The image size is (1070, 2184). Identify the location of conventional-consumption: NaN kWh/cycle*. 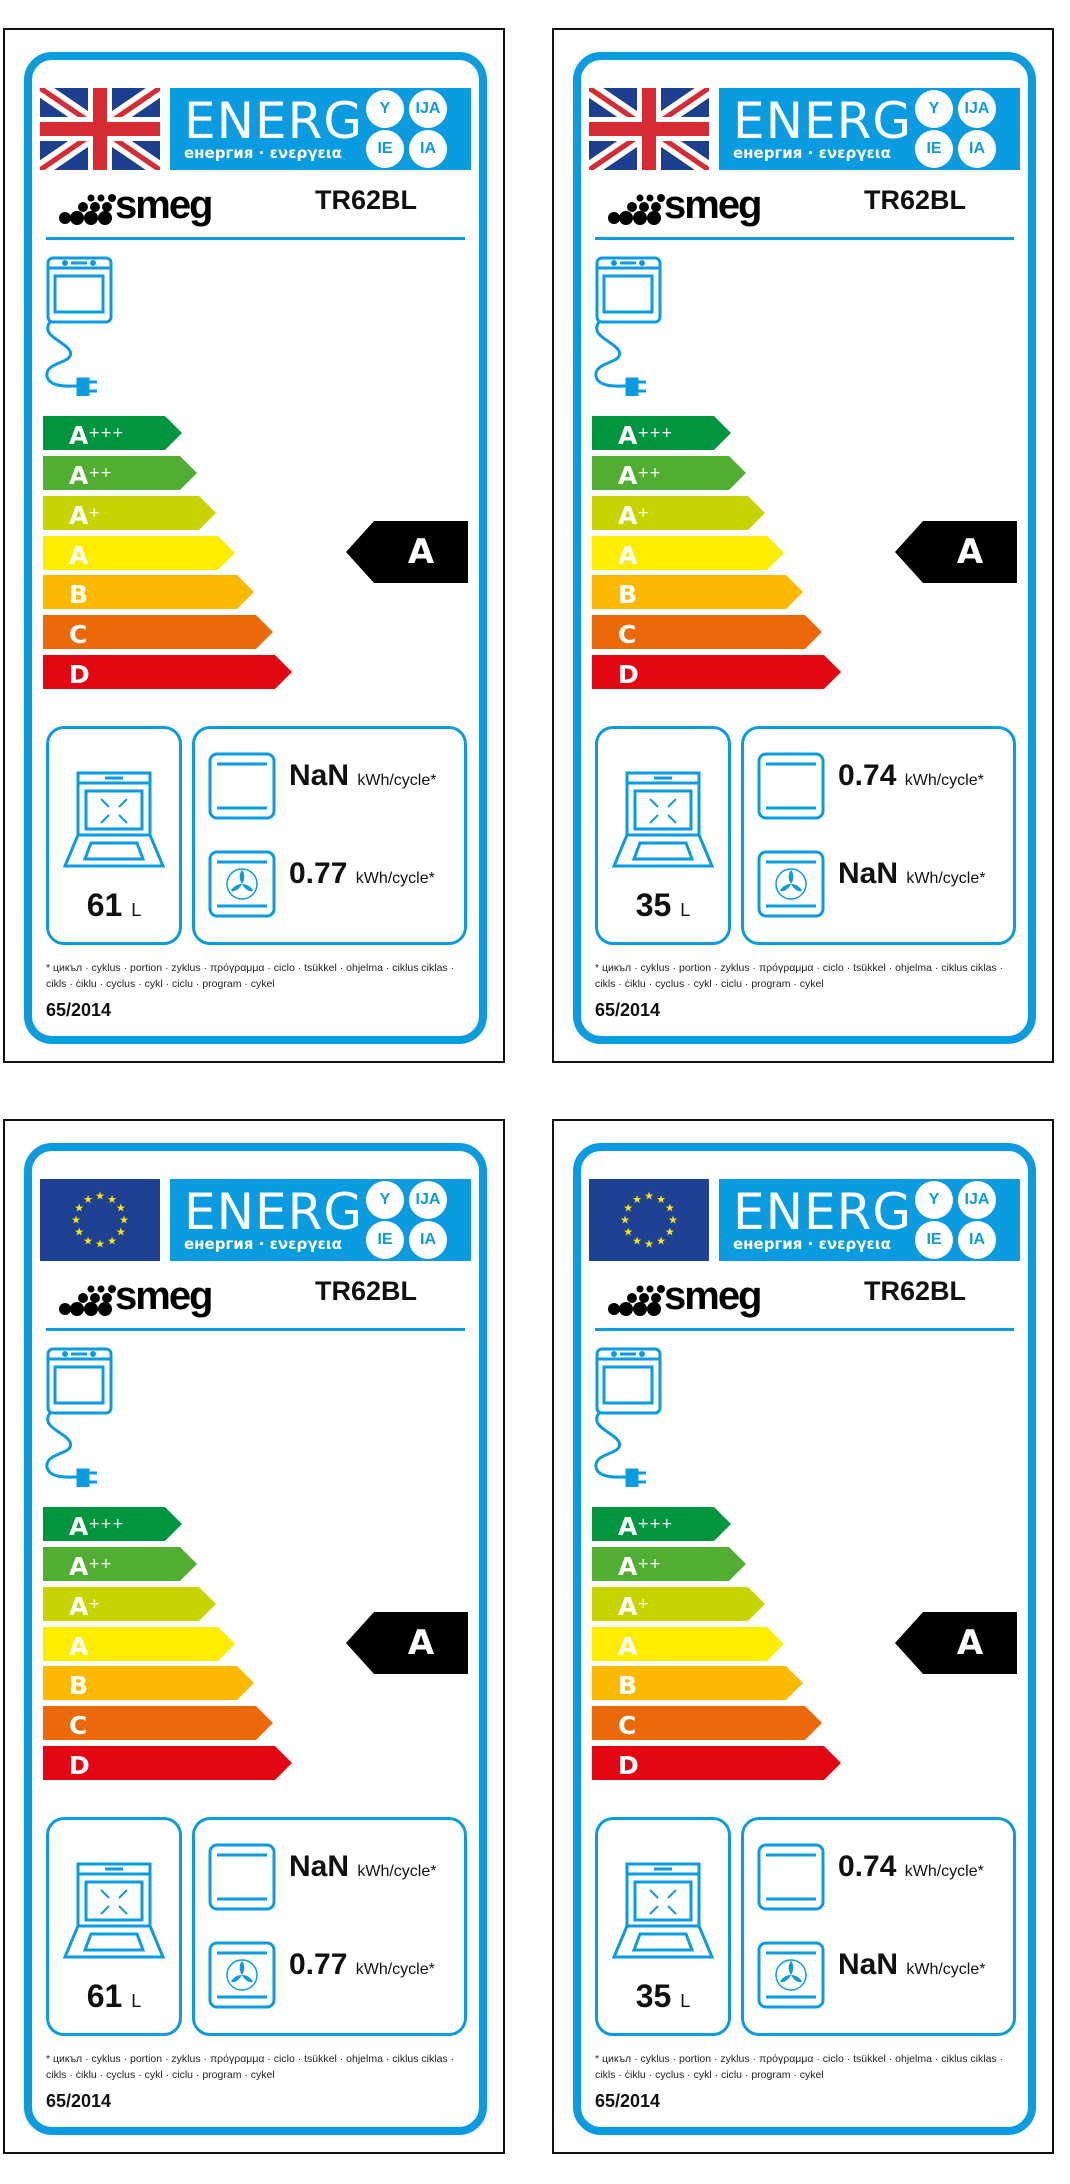
(363, 775).